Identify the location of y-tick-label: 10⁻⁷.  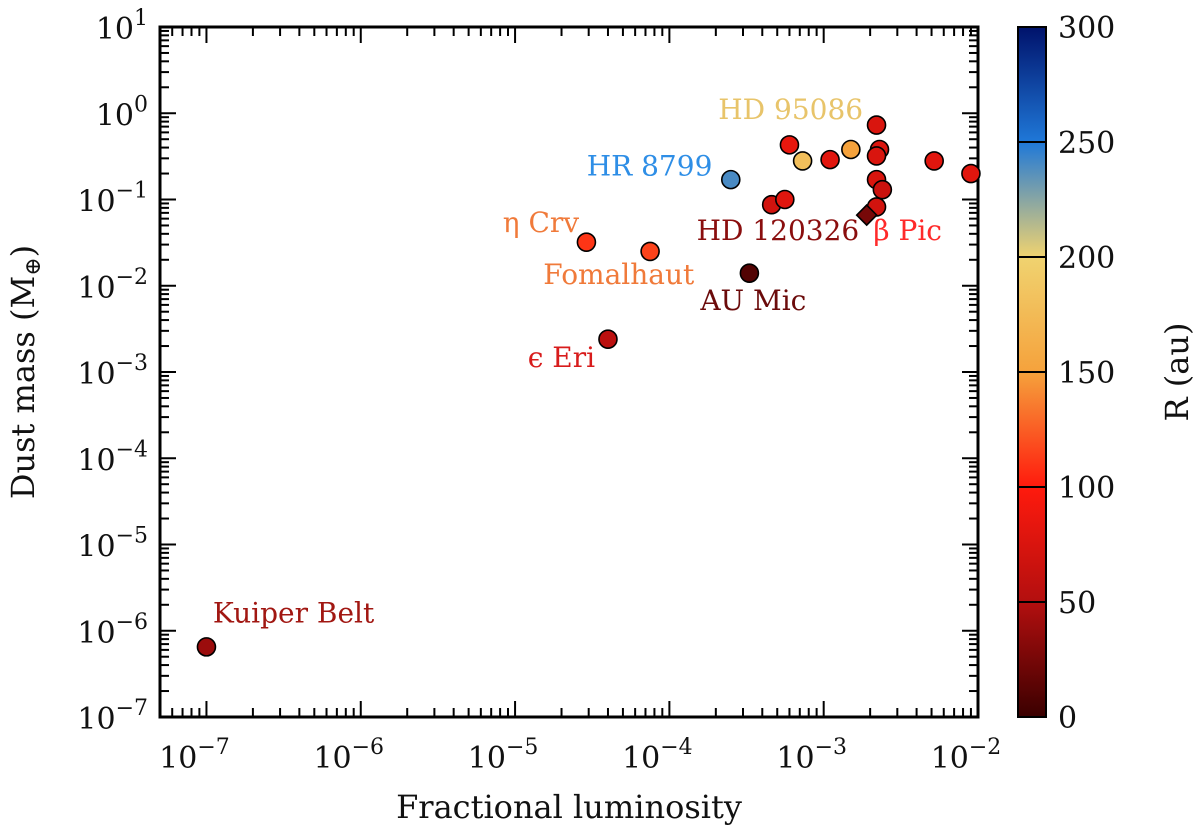
(112, 716).